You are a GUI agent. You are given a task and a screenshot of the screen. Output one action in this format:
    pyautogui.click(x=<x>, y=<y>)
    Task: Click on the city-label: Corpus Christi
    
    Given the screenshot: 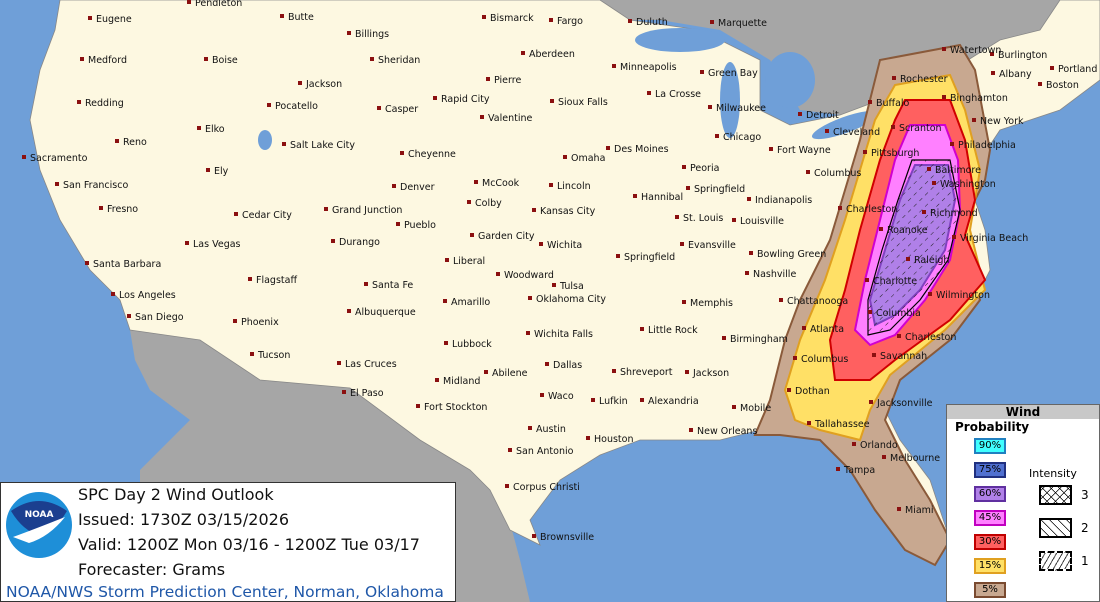 What is the action you would take?
    pyautogui.click(x=542, y=487)
    